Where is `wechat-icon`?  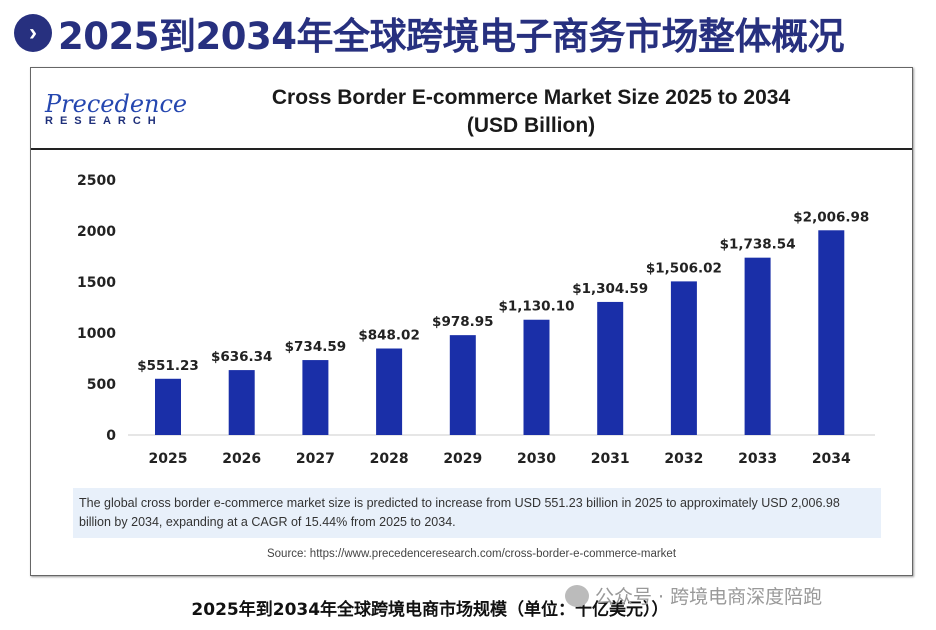 wechat-icon is located at coordinates (577, 595).